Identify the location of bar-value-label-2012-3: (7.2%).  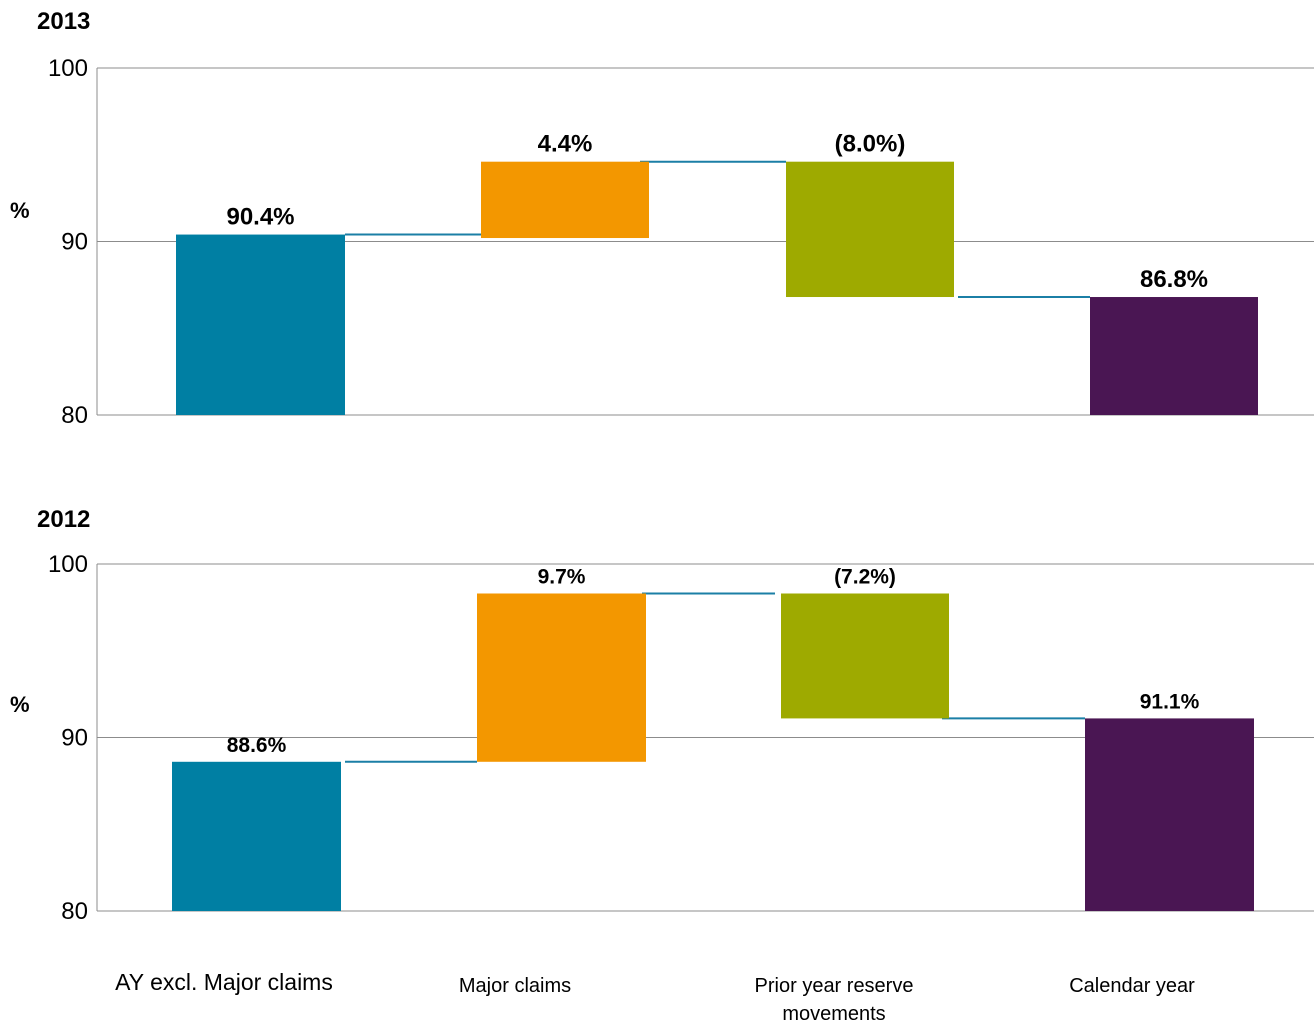
(865, 576).